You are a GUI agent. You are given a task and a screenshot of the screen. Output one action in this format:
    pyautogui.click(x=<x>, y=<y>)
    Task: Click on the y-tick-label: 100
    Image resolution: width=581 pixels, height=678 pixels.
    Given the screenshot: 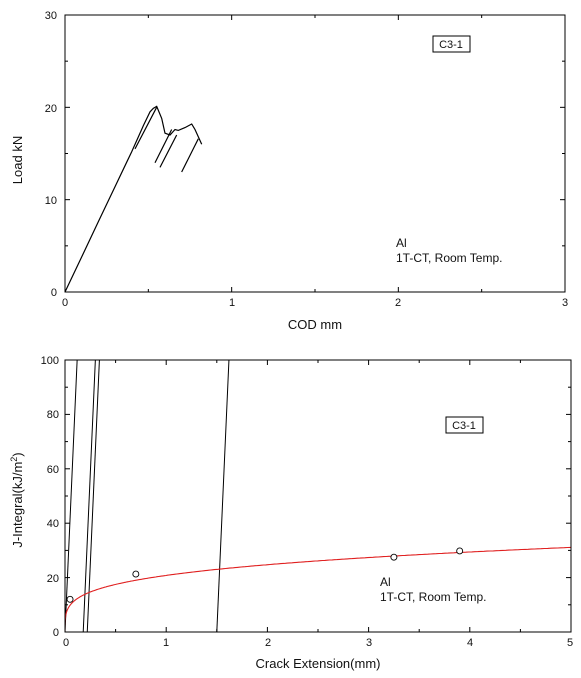 What is the action you would take?
    pyautogui.click(x=50, y=361)
    